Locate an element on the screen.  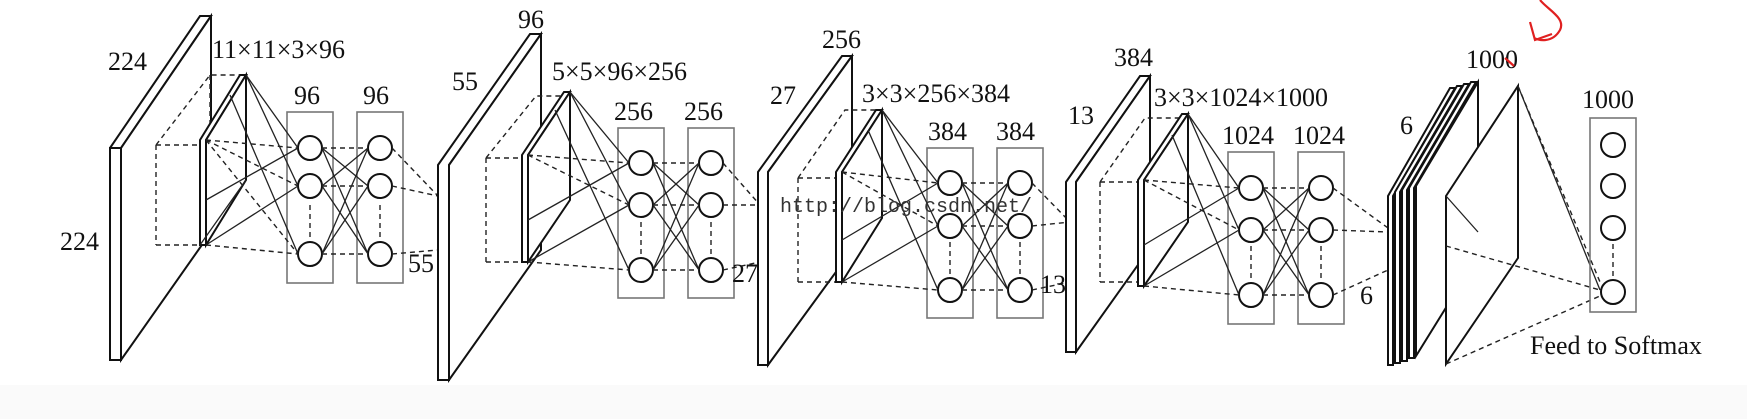
conv4-kernel-label: 3×3×1024×1000 is located at coordinates (1241, 97).